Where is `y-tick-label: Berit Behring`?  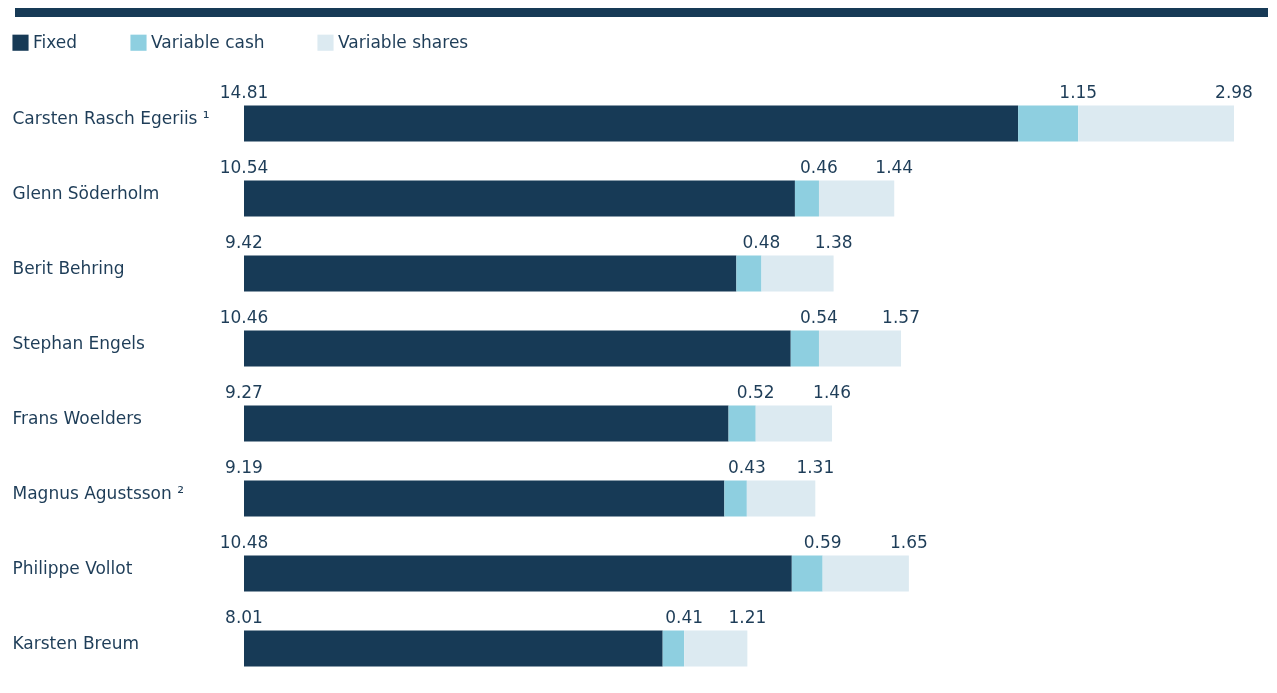
y-tick-label: Berit Behring is located at coordinates (68, 267).